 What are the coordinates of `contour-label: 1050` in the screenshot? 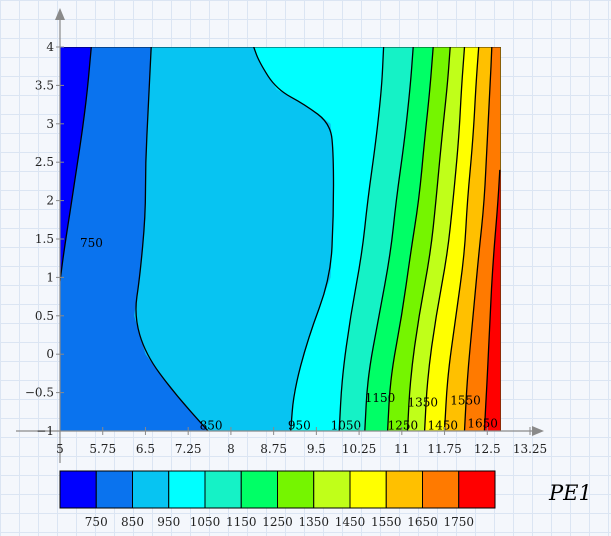 It's located at (346, 426).